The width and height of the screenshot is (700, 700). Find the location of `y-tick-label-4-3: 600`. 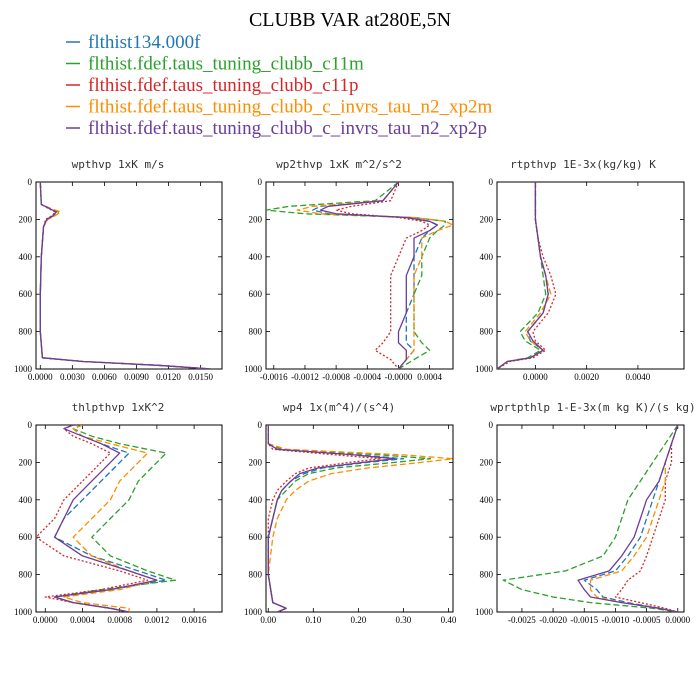

y-tick-label-4-3: 600 is located at coordinates (256, 537).